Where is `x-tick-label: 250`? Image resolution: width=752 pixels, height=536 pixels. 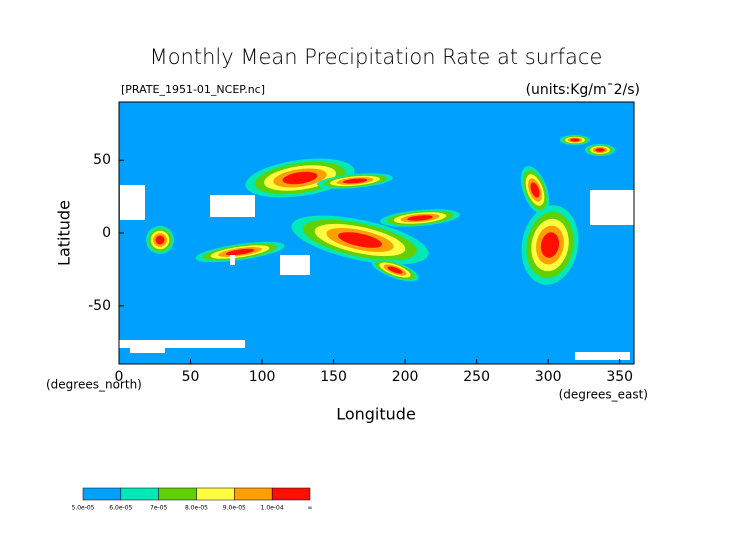 x-tick-label: 250 is located at coordinates (476, 377).